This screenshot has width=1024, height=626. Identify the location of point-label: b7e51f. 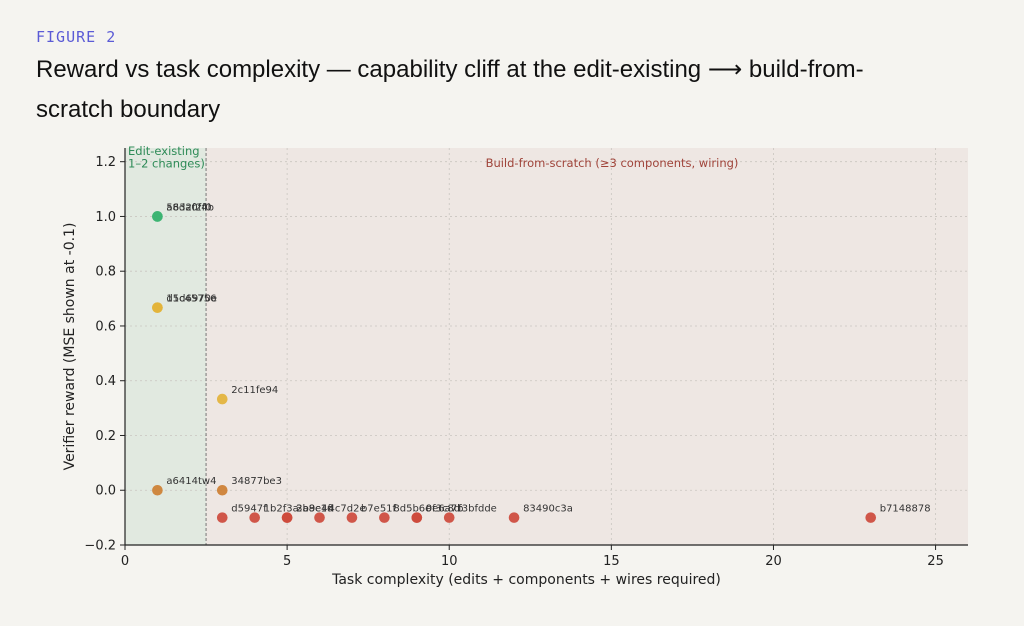
(379, 509).